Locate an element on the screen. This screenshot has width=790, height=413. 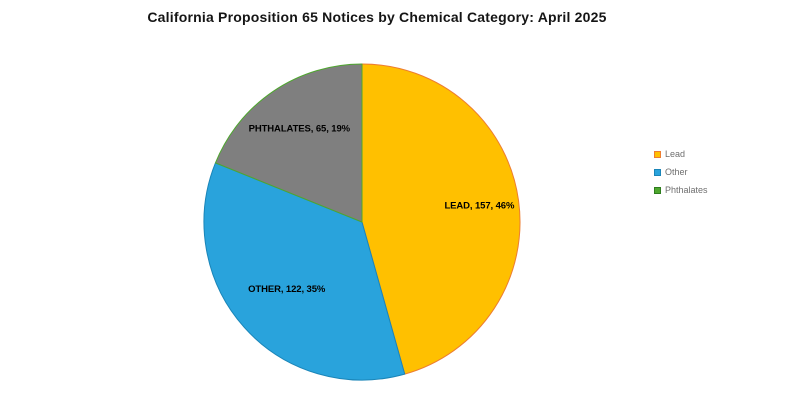
legend-item-lead: Lead is located at coordinates (681, 154).